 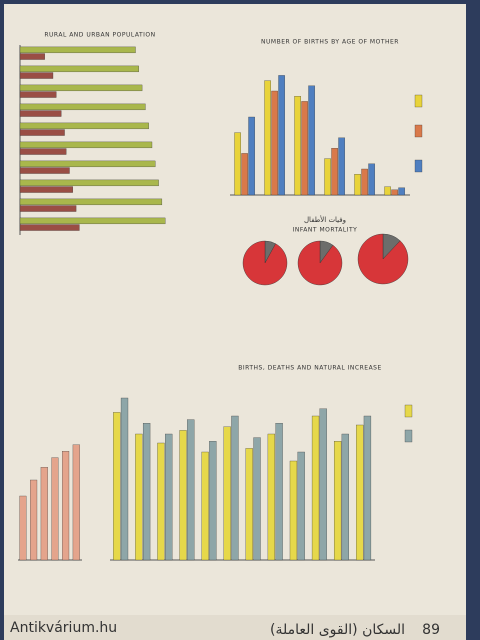 I want to click on footer-bar, so click(x=235, y=627).